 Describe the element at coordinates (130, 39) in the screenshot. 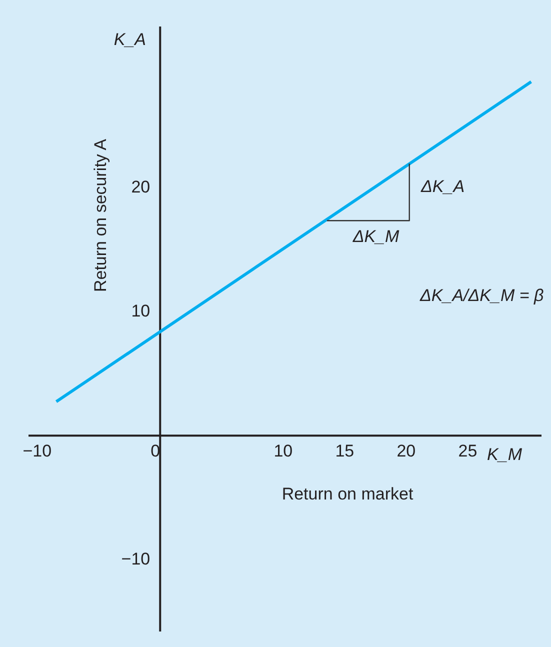

I see `annotation: K_A` at that location.